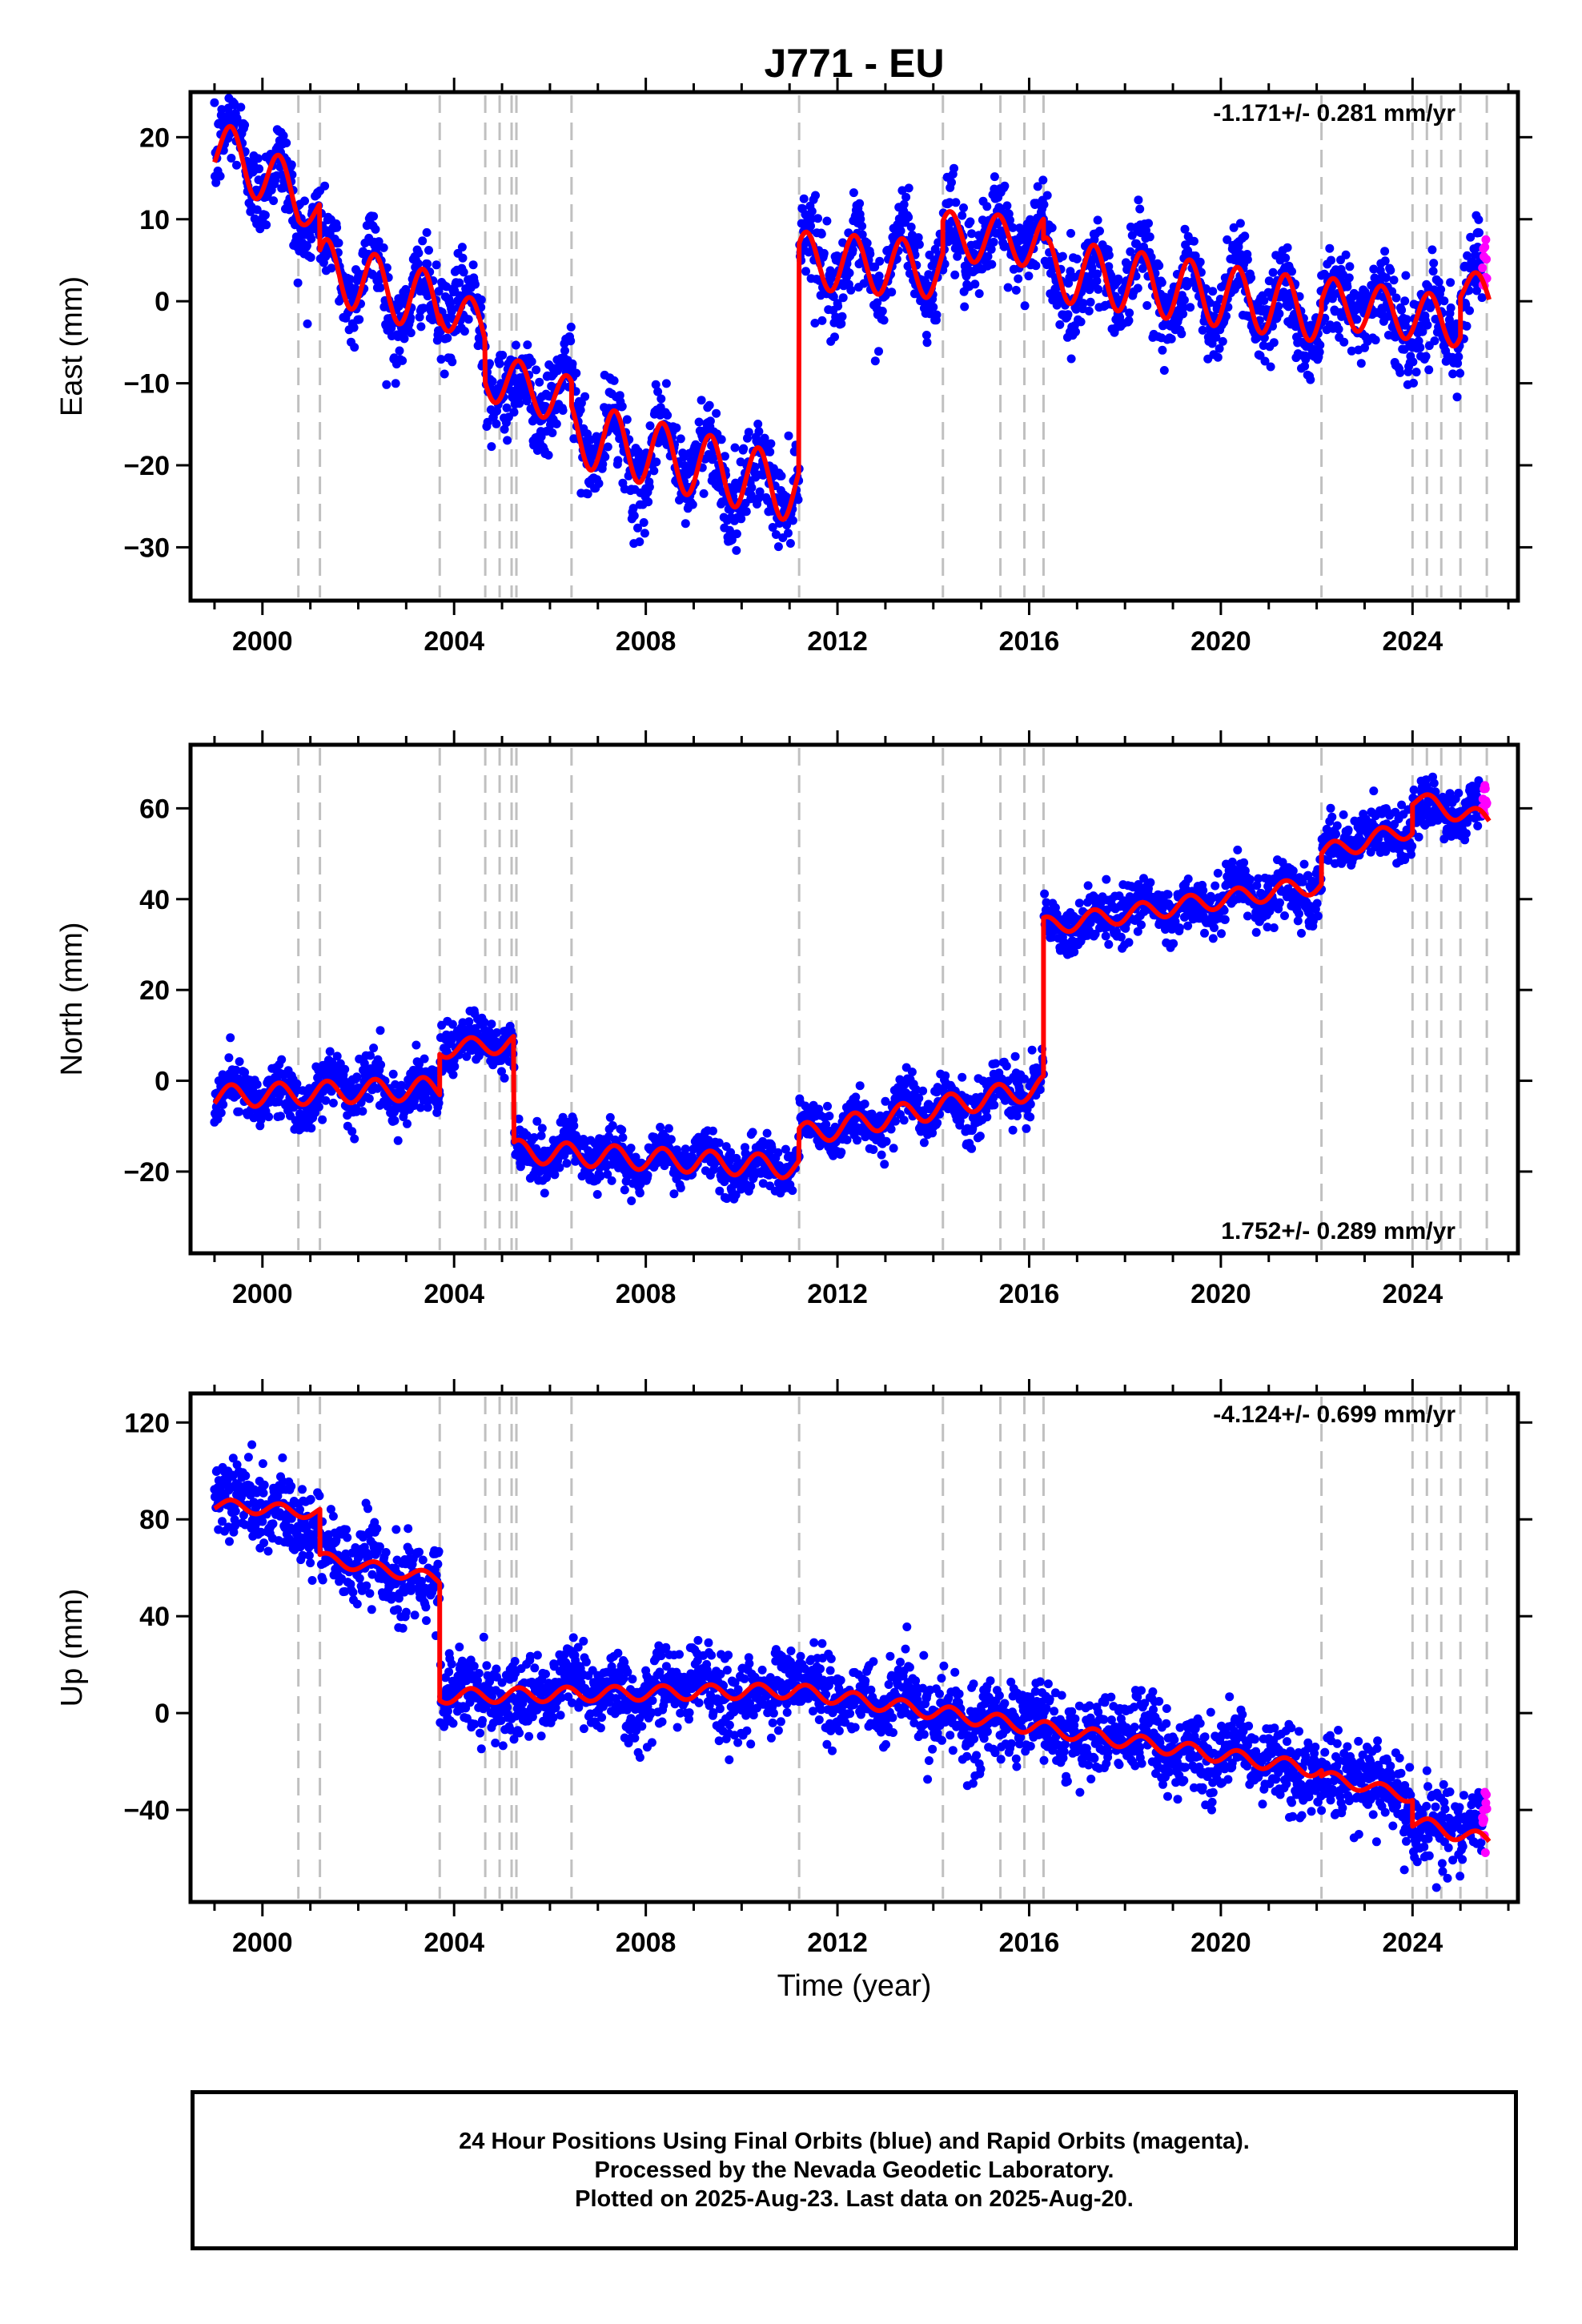 This screenshot has width=1582, height=2324. I want to click on east-x-tick-label: 2000, so click(262, 641).